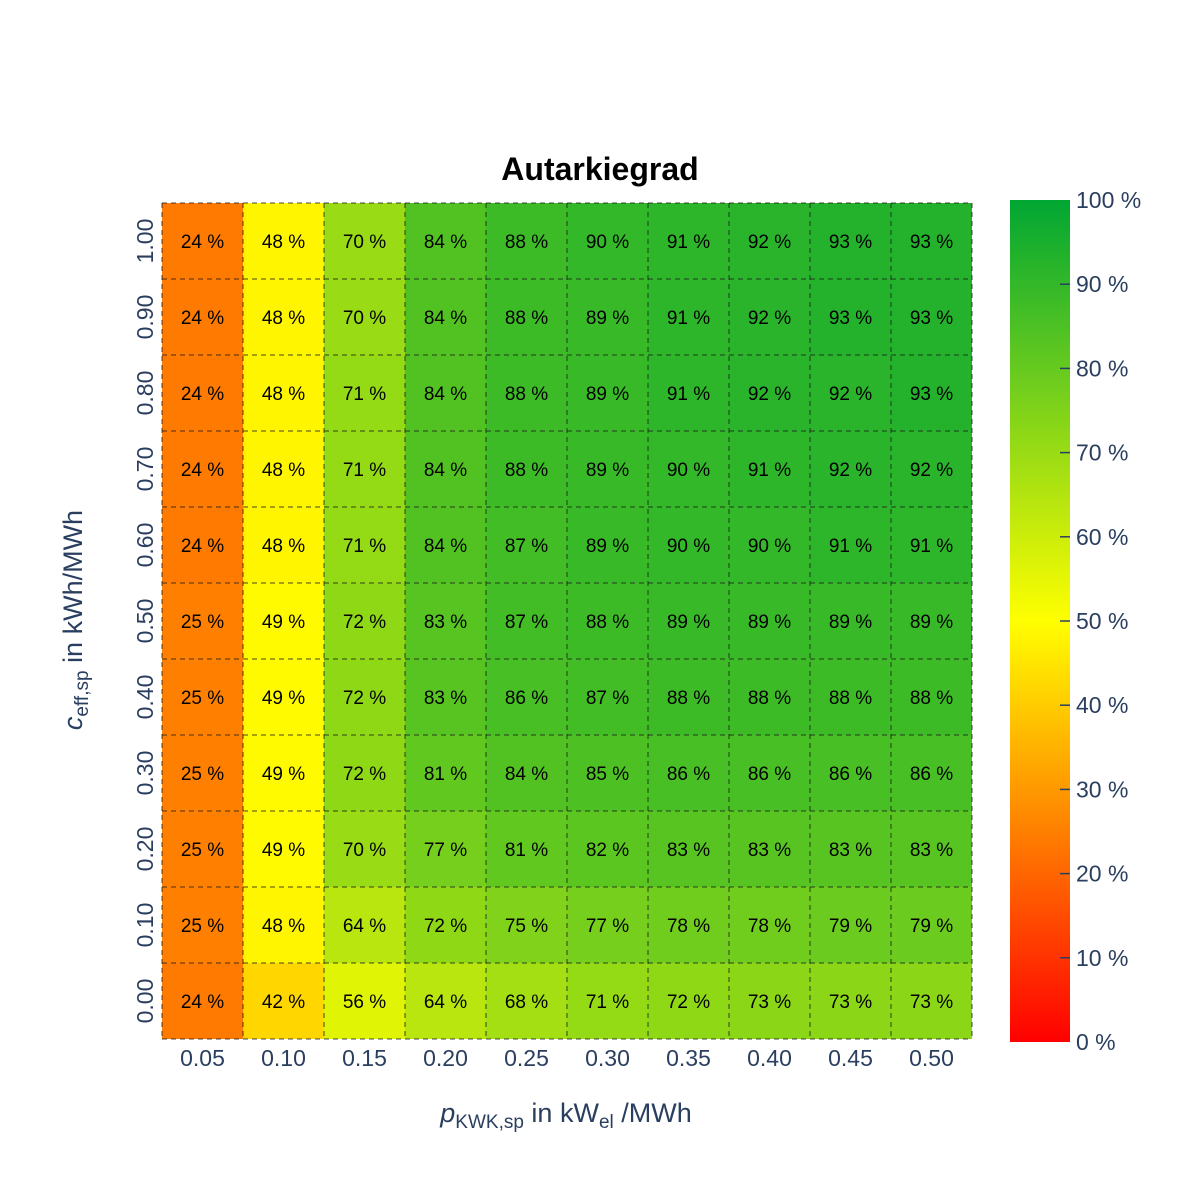 This screenshot has width=1200, height=1200. Describe the element at coordinates (769, 1058) in the screenshot. I see `x-tick-label: 0.40` at that location.